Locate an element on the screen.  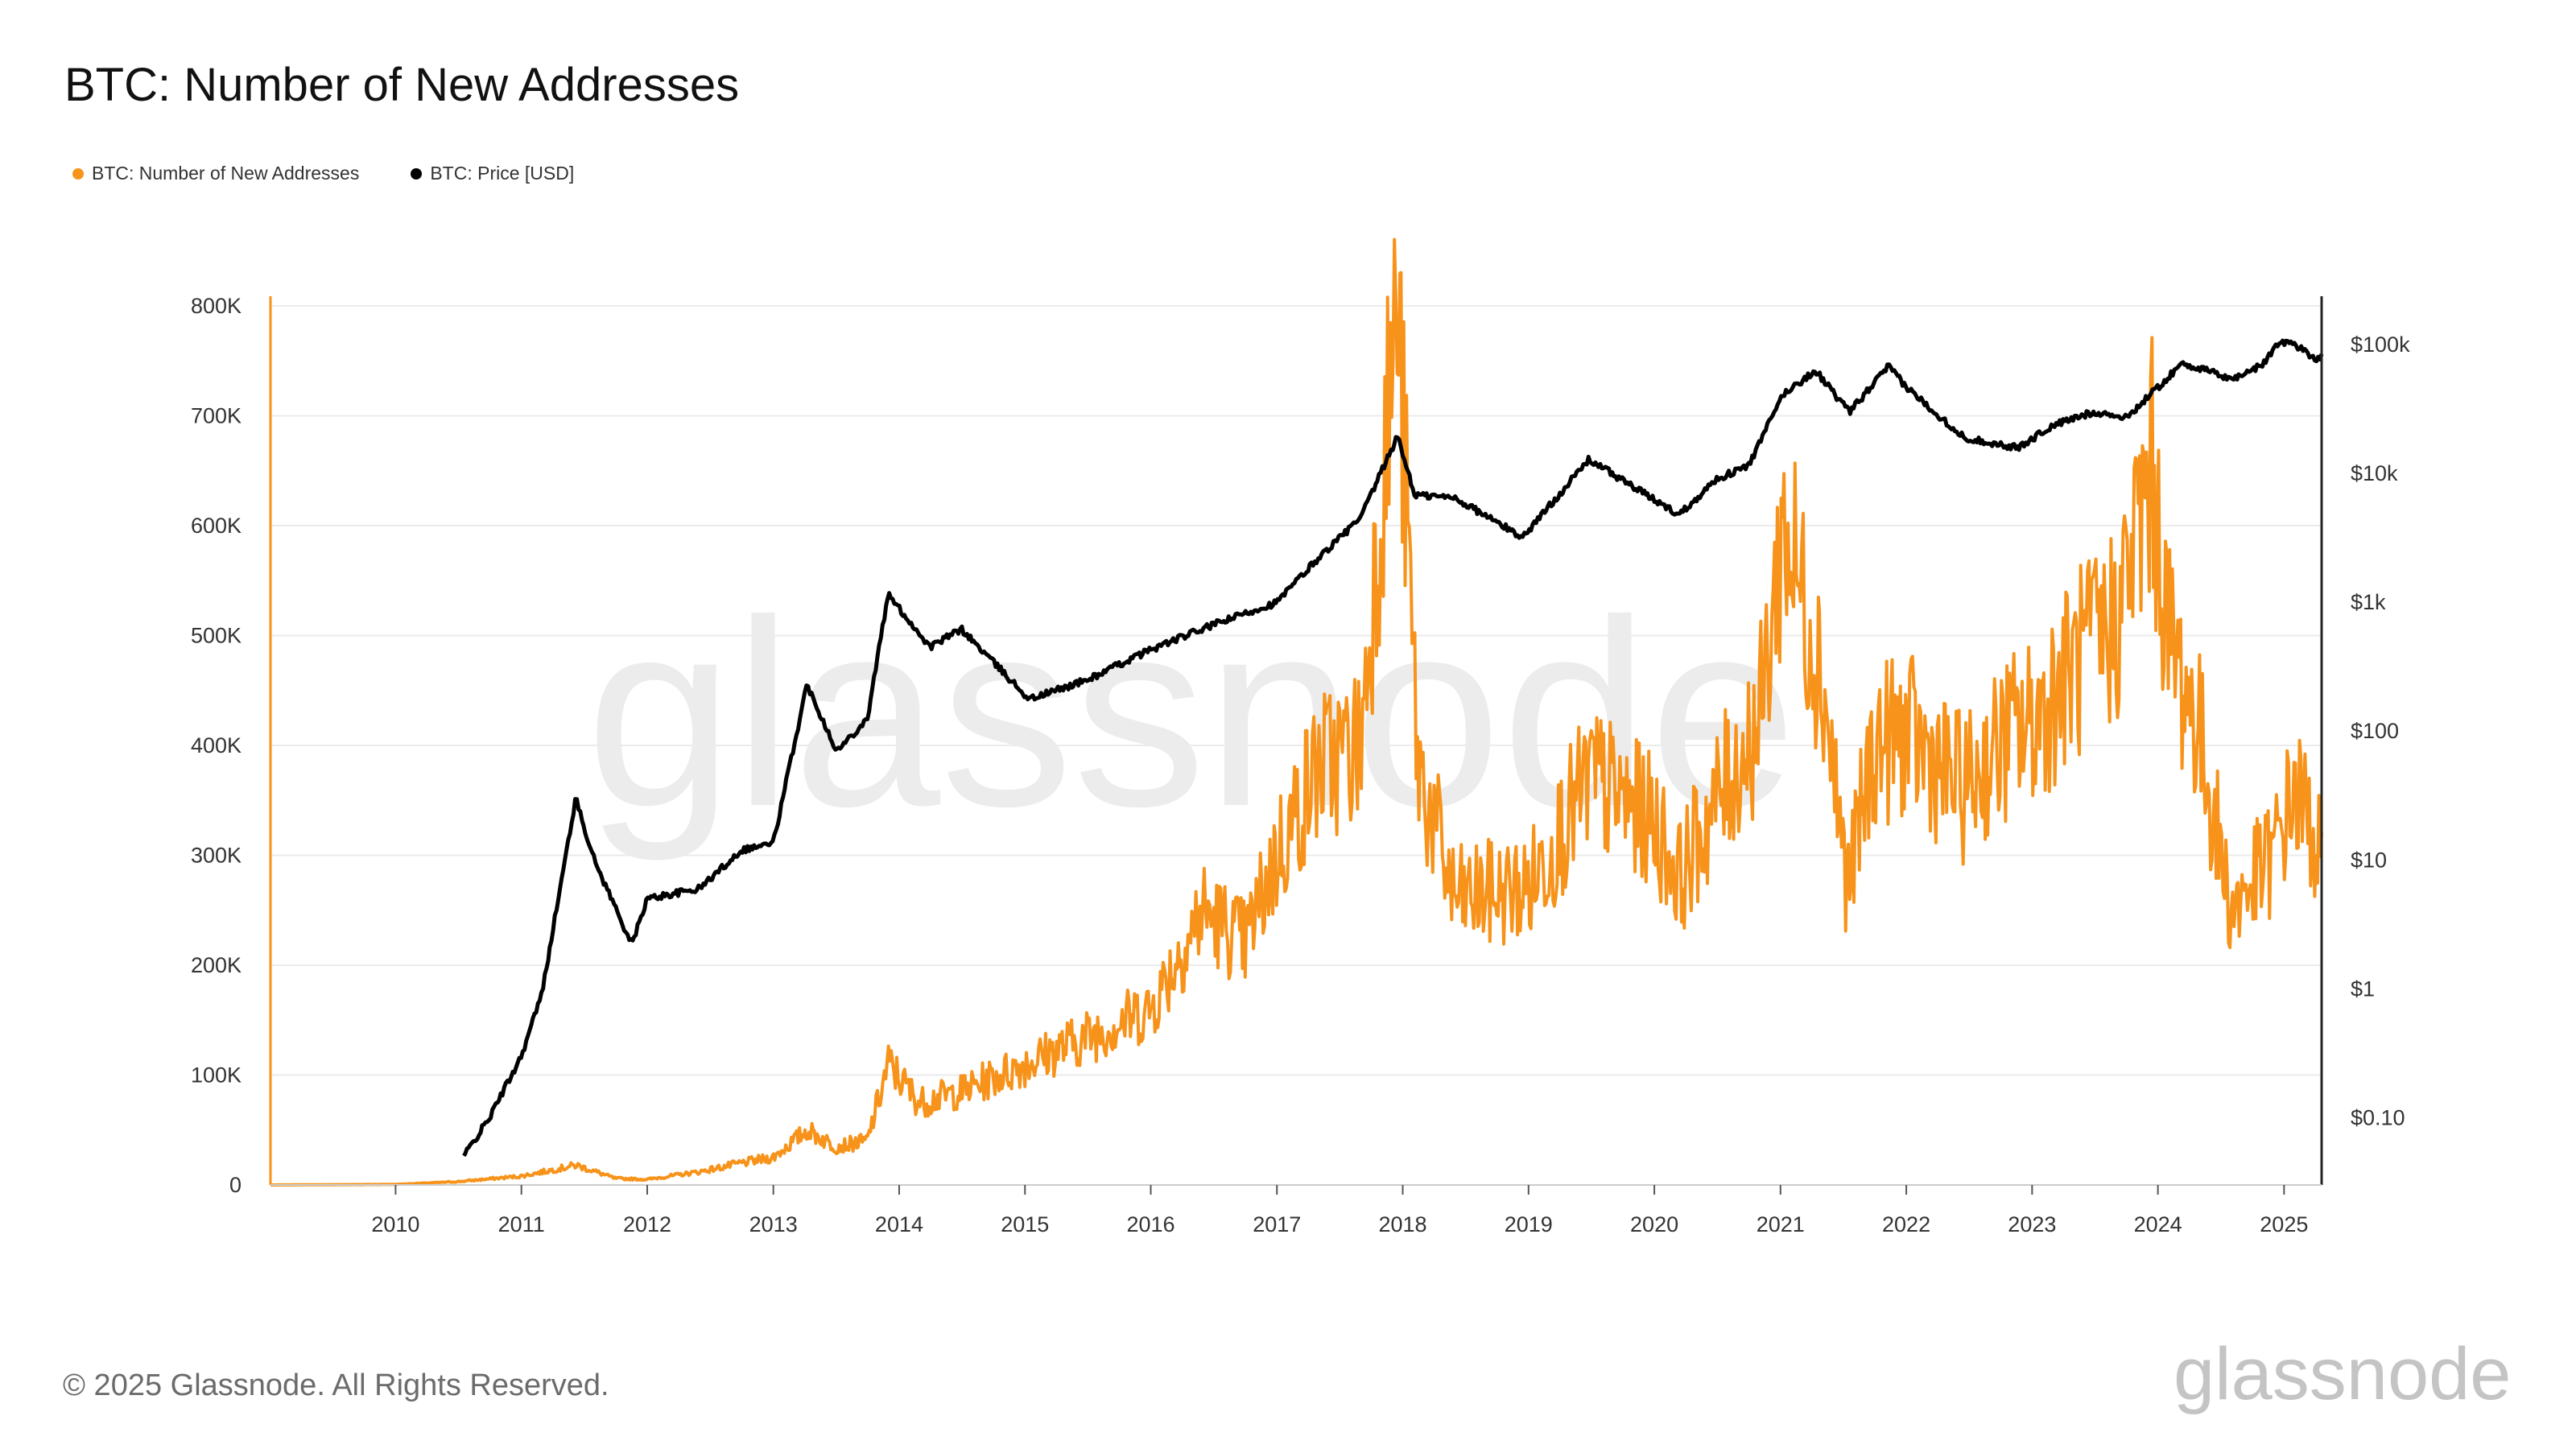
logo-text: glassnode is located at coordinates (2342, 1374).